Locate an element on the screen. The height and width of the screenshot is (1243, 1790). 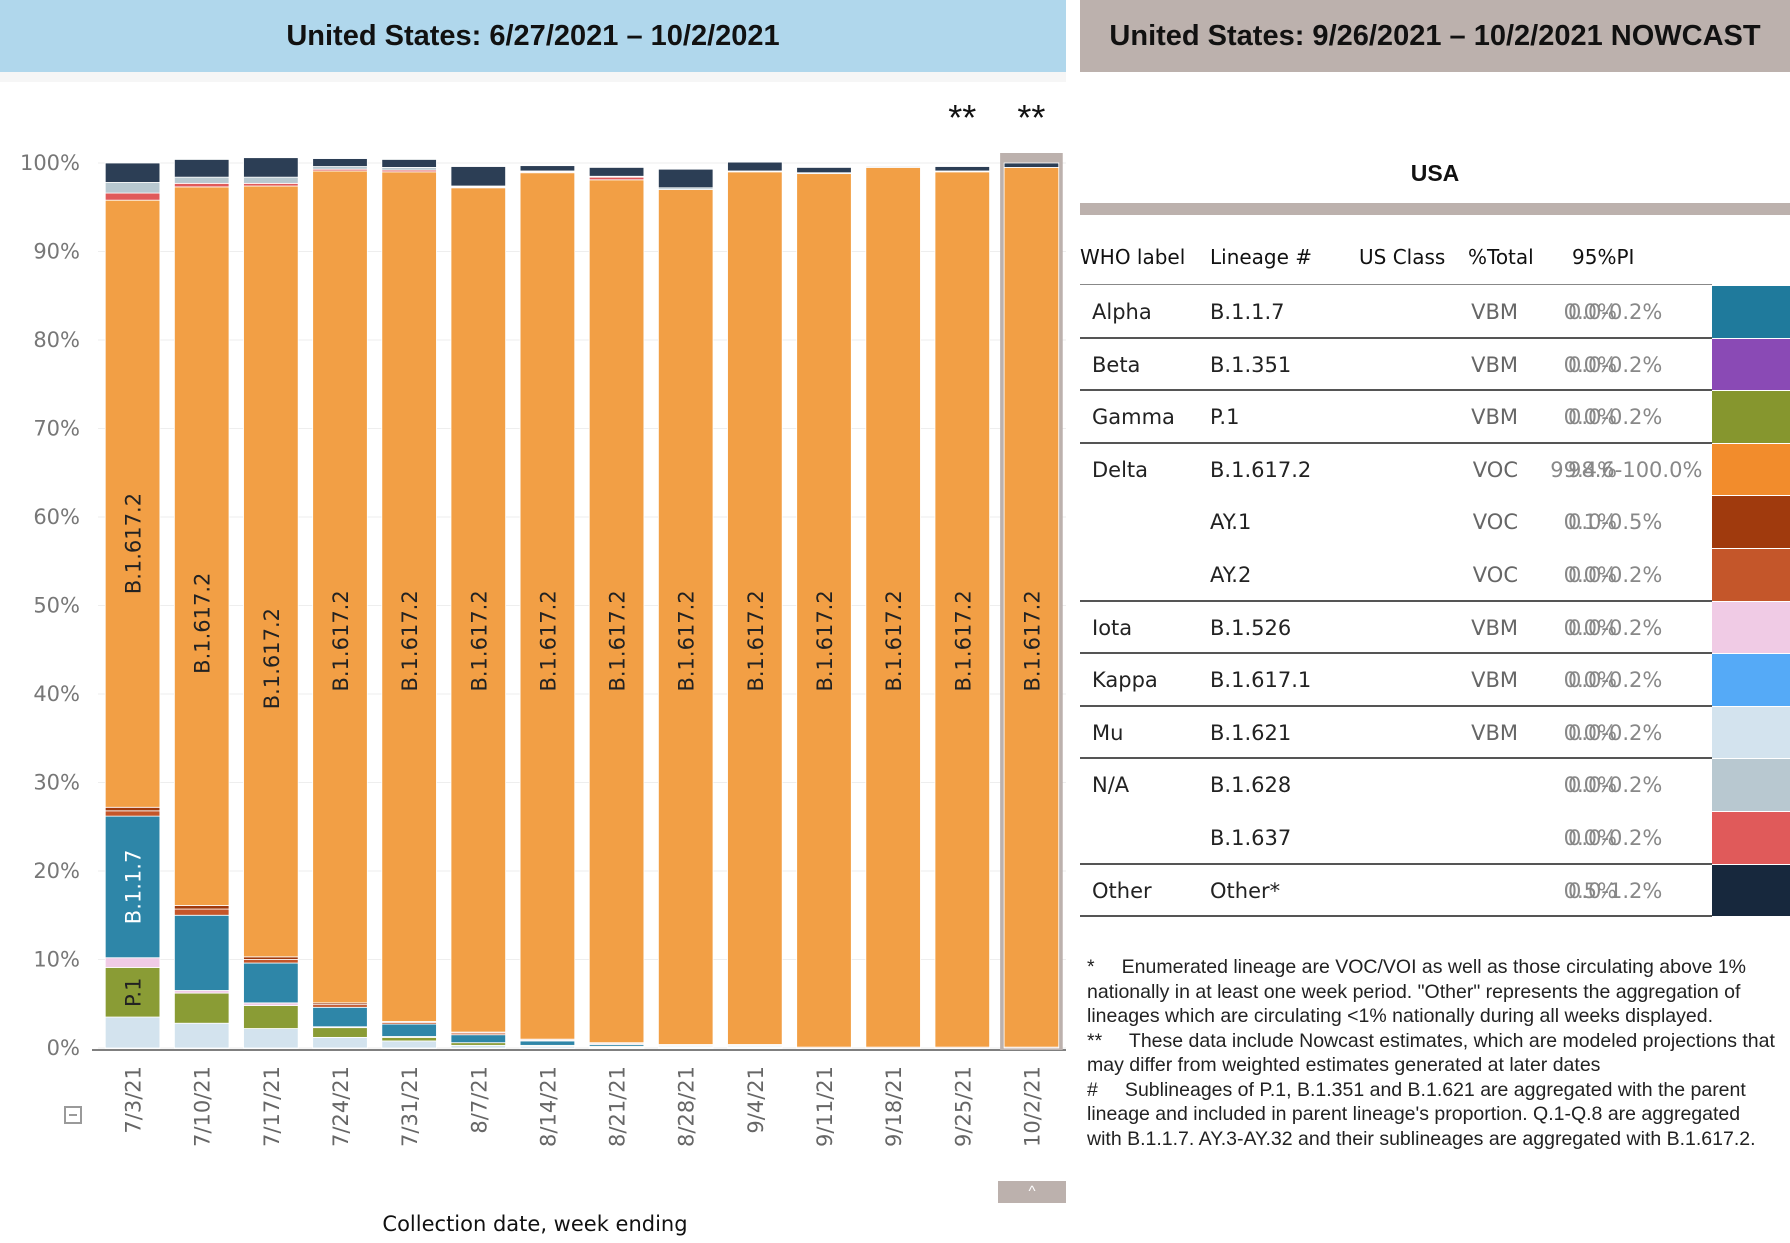
header-who-label: WHO label is located at coordinates (1133, 257).